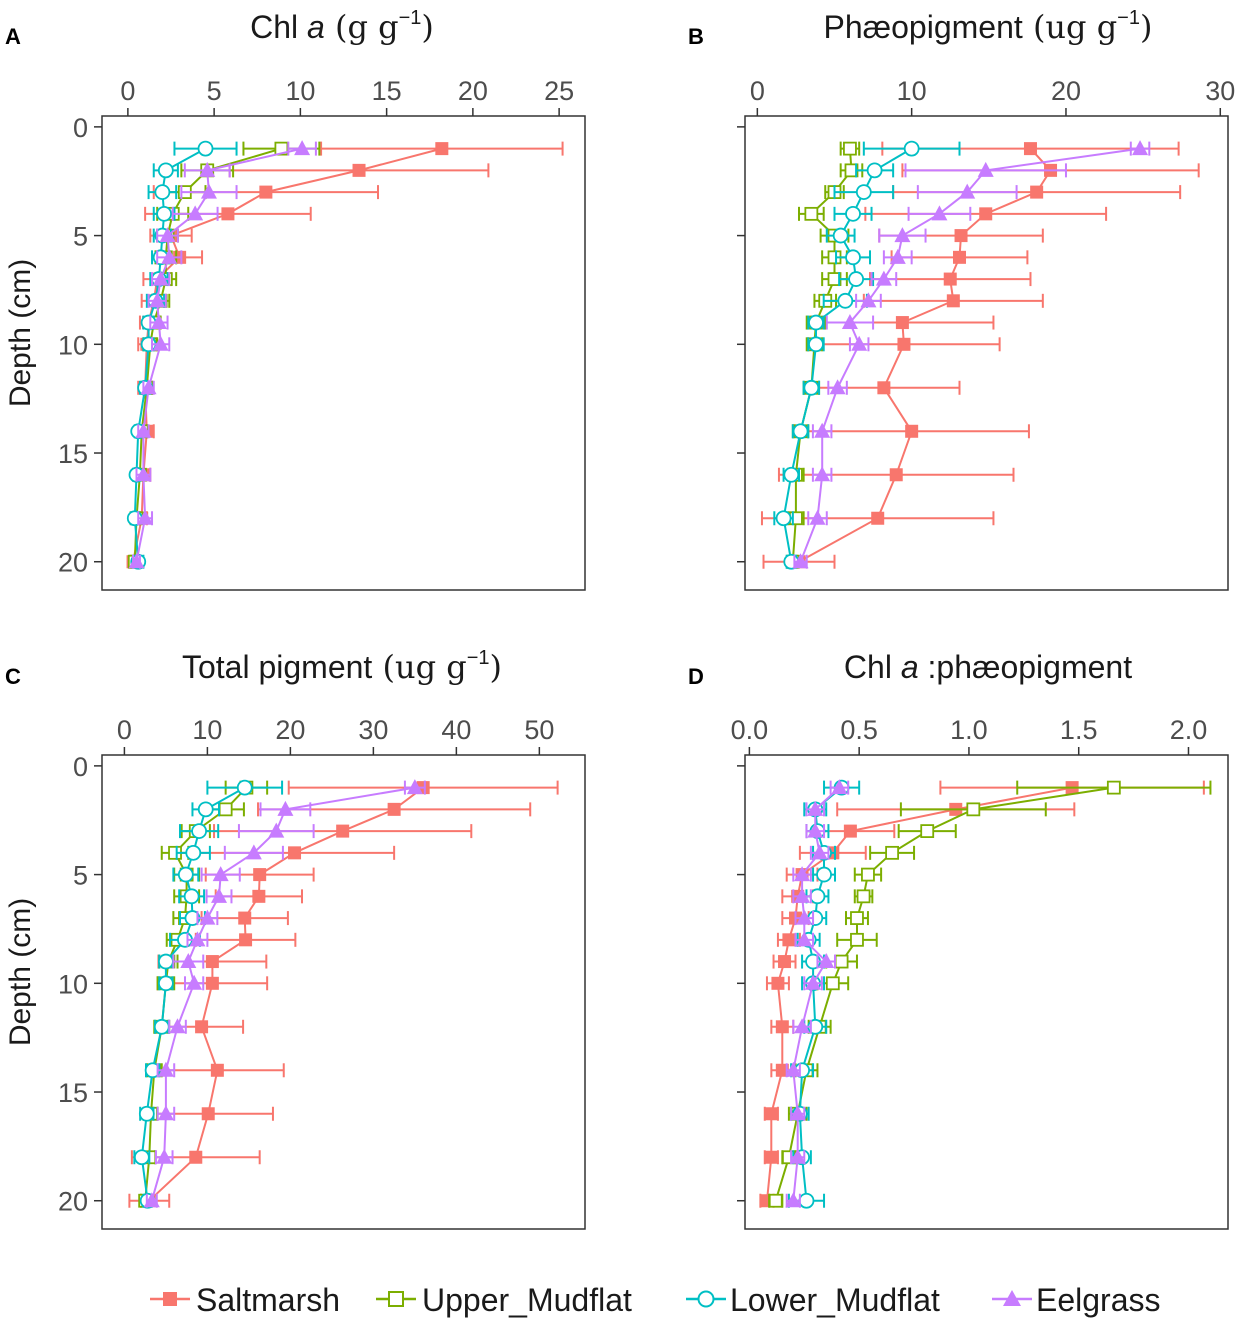 This screenshot has width=1247, height=1322. What do you see at coordinates (73, 1202) in the screenshot?
I see `y-tick-label: 20` at bounding box center [73, 1202].